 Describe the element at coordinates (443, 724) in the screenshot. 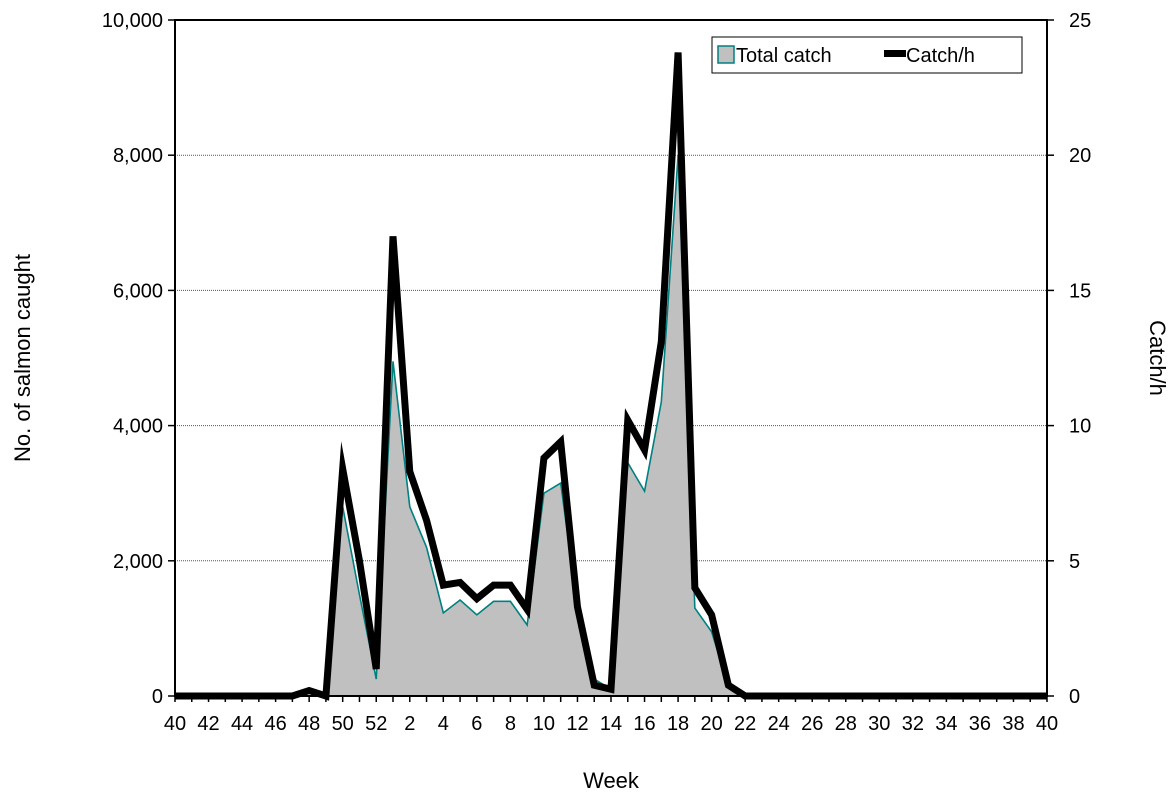

I see `x-tick-label: 4` at that location.